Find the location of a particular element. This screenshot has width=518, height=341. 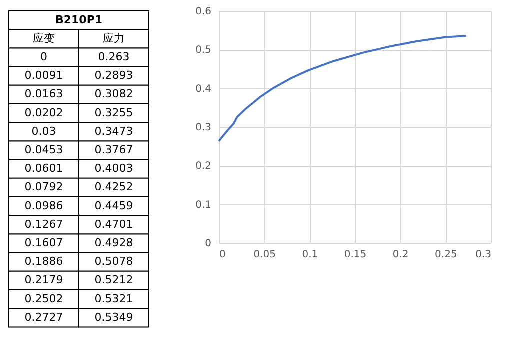

text: 0.0453 is located at coordinates (44, 150).